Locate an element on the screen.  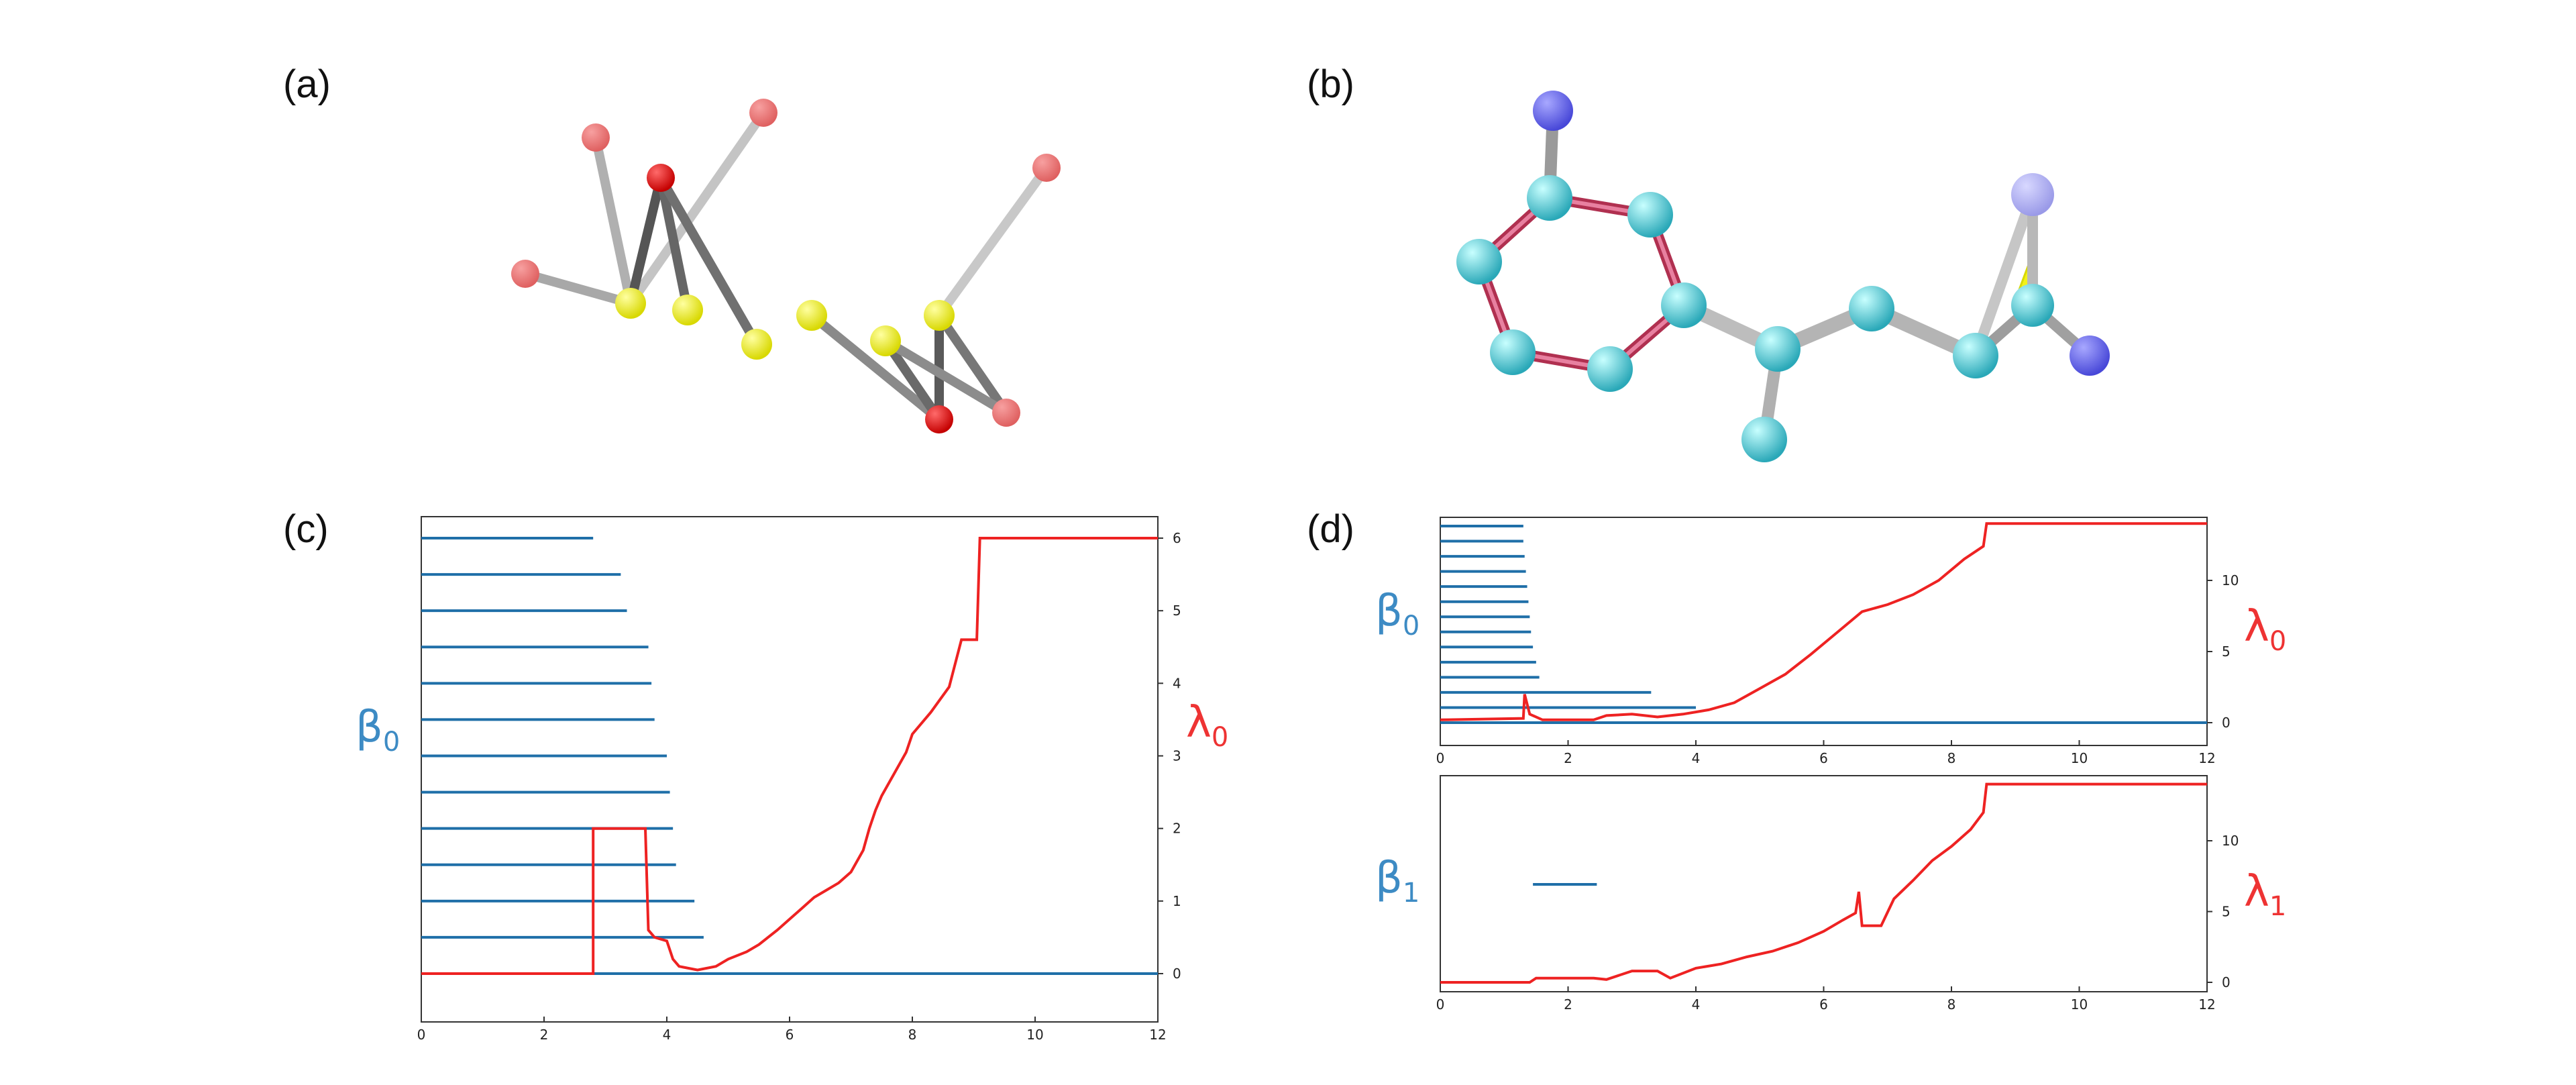
y2-tick-label: 1 is located at coordinates (1177, 901).